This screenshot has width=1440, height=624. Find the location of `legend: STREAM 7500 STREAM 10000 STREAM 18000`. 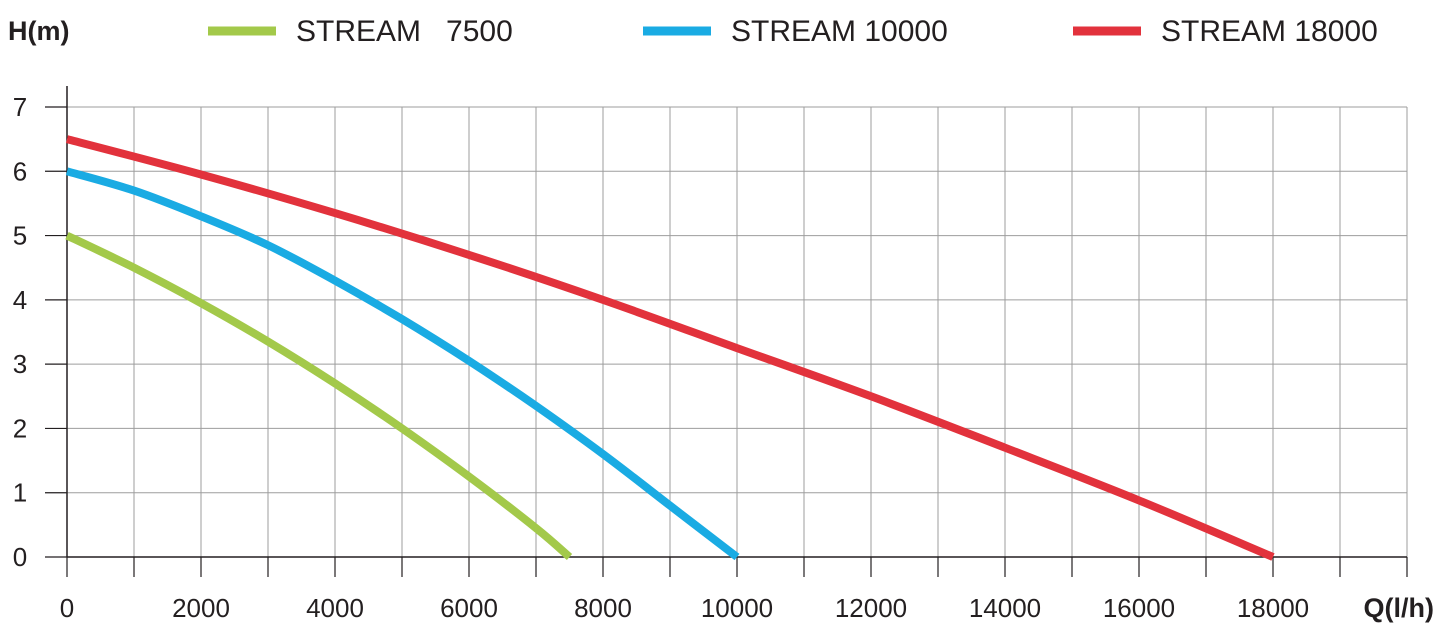

legend: STREAM 7500 STREAM 10000 STREAM 18000 is located at coordinates (793, 31).